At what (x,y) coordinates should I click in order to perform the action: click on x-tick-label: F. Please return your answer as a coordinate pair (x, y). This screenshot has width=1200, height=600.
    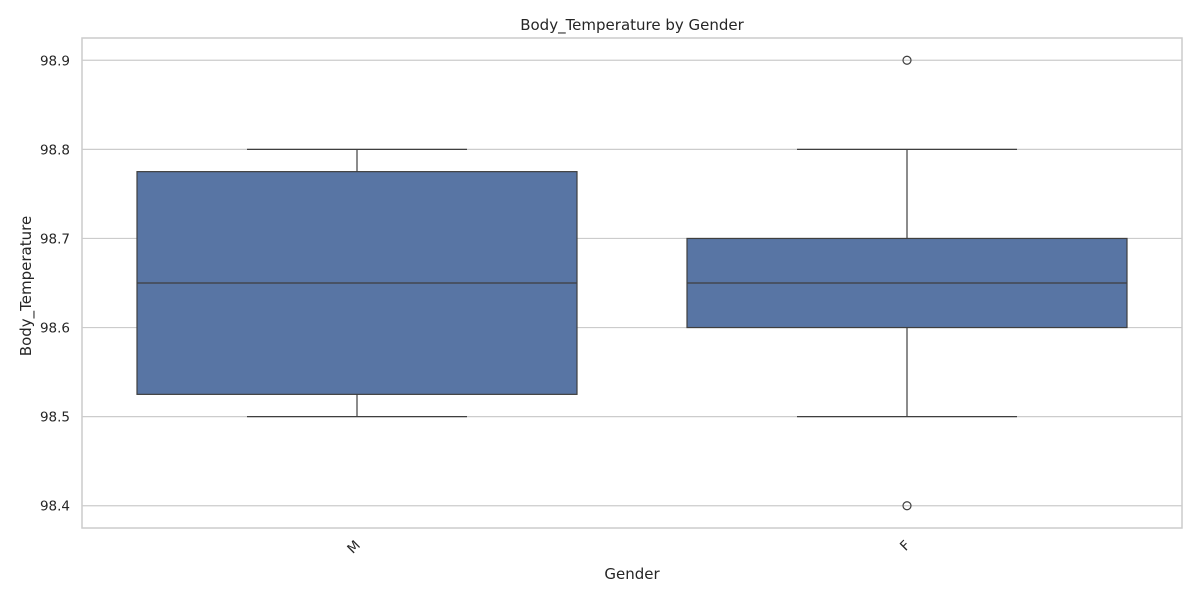
    Looking at the image, I should click on (905, 546).